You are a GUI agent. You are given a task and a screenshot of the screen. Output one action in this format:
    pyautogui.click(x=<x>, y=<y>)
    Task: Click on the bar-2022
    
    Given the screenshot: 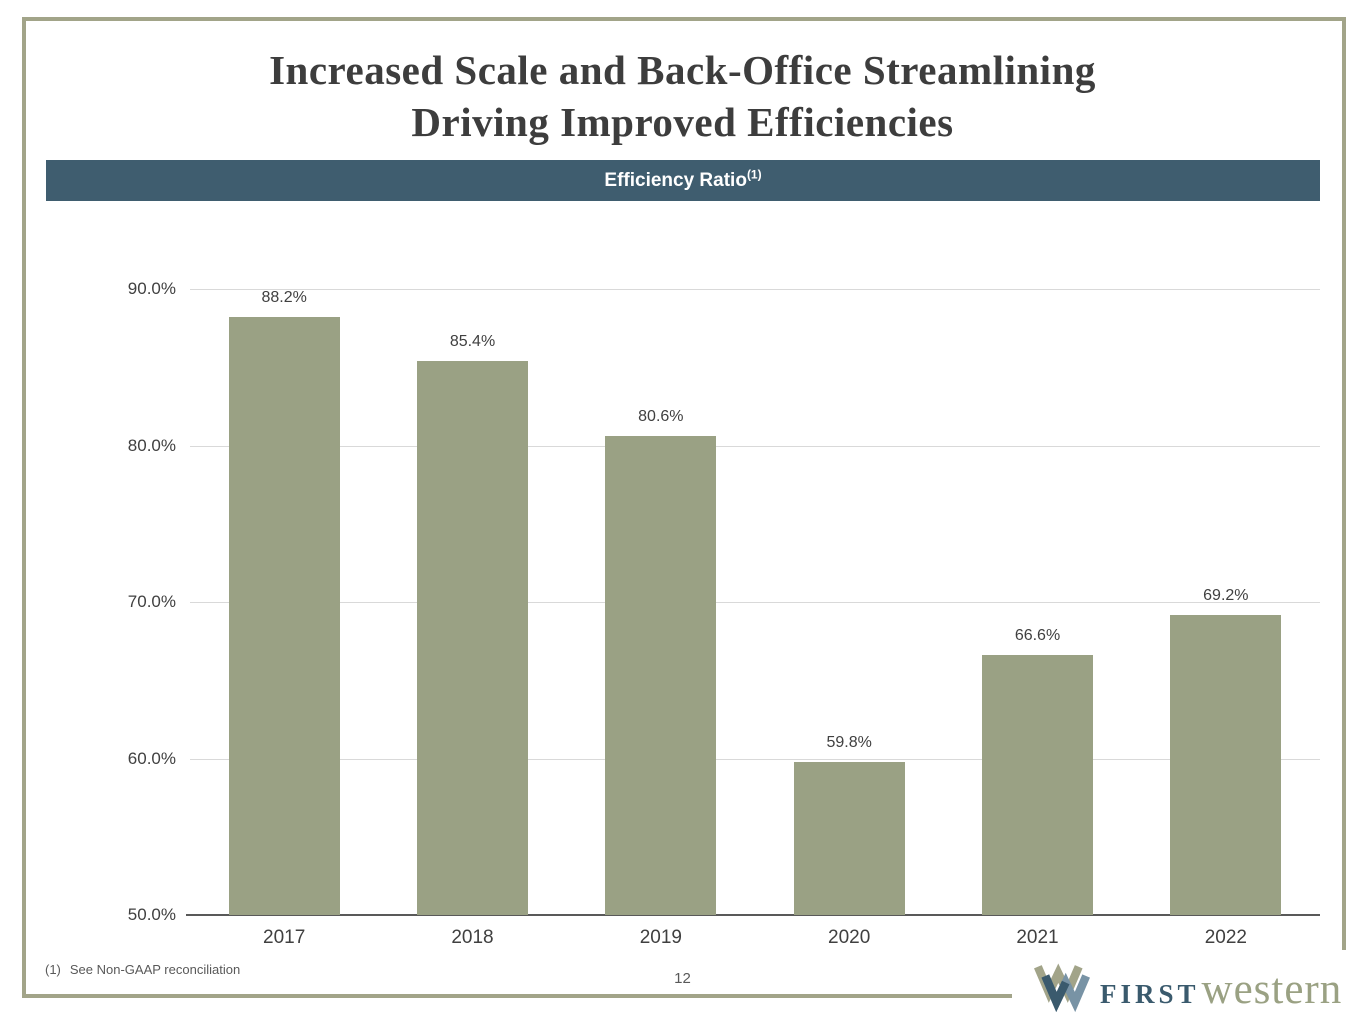 What is the action you would take?
    pyautogui.click(x=1226, y=764)
    